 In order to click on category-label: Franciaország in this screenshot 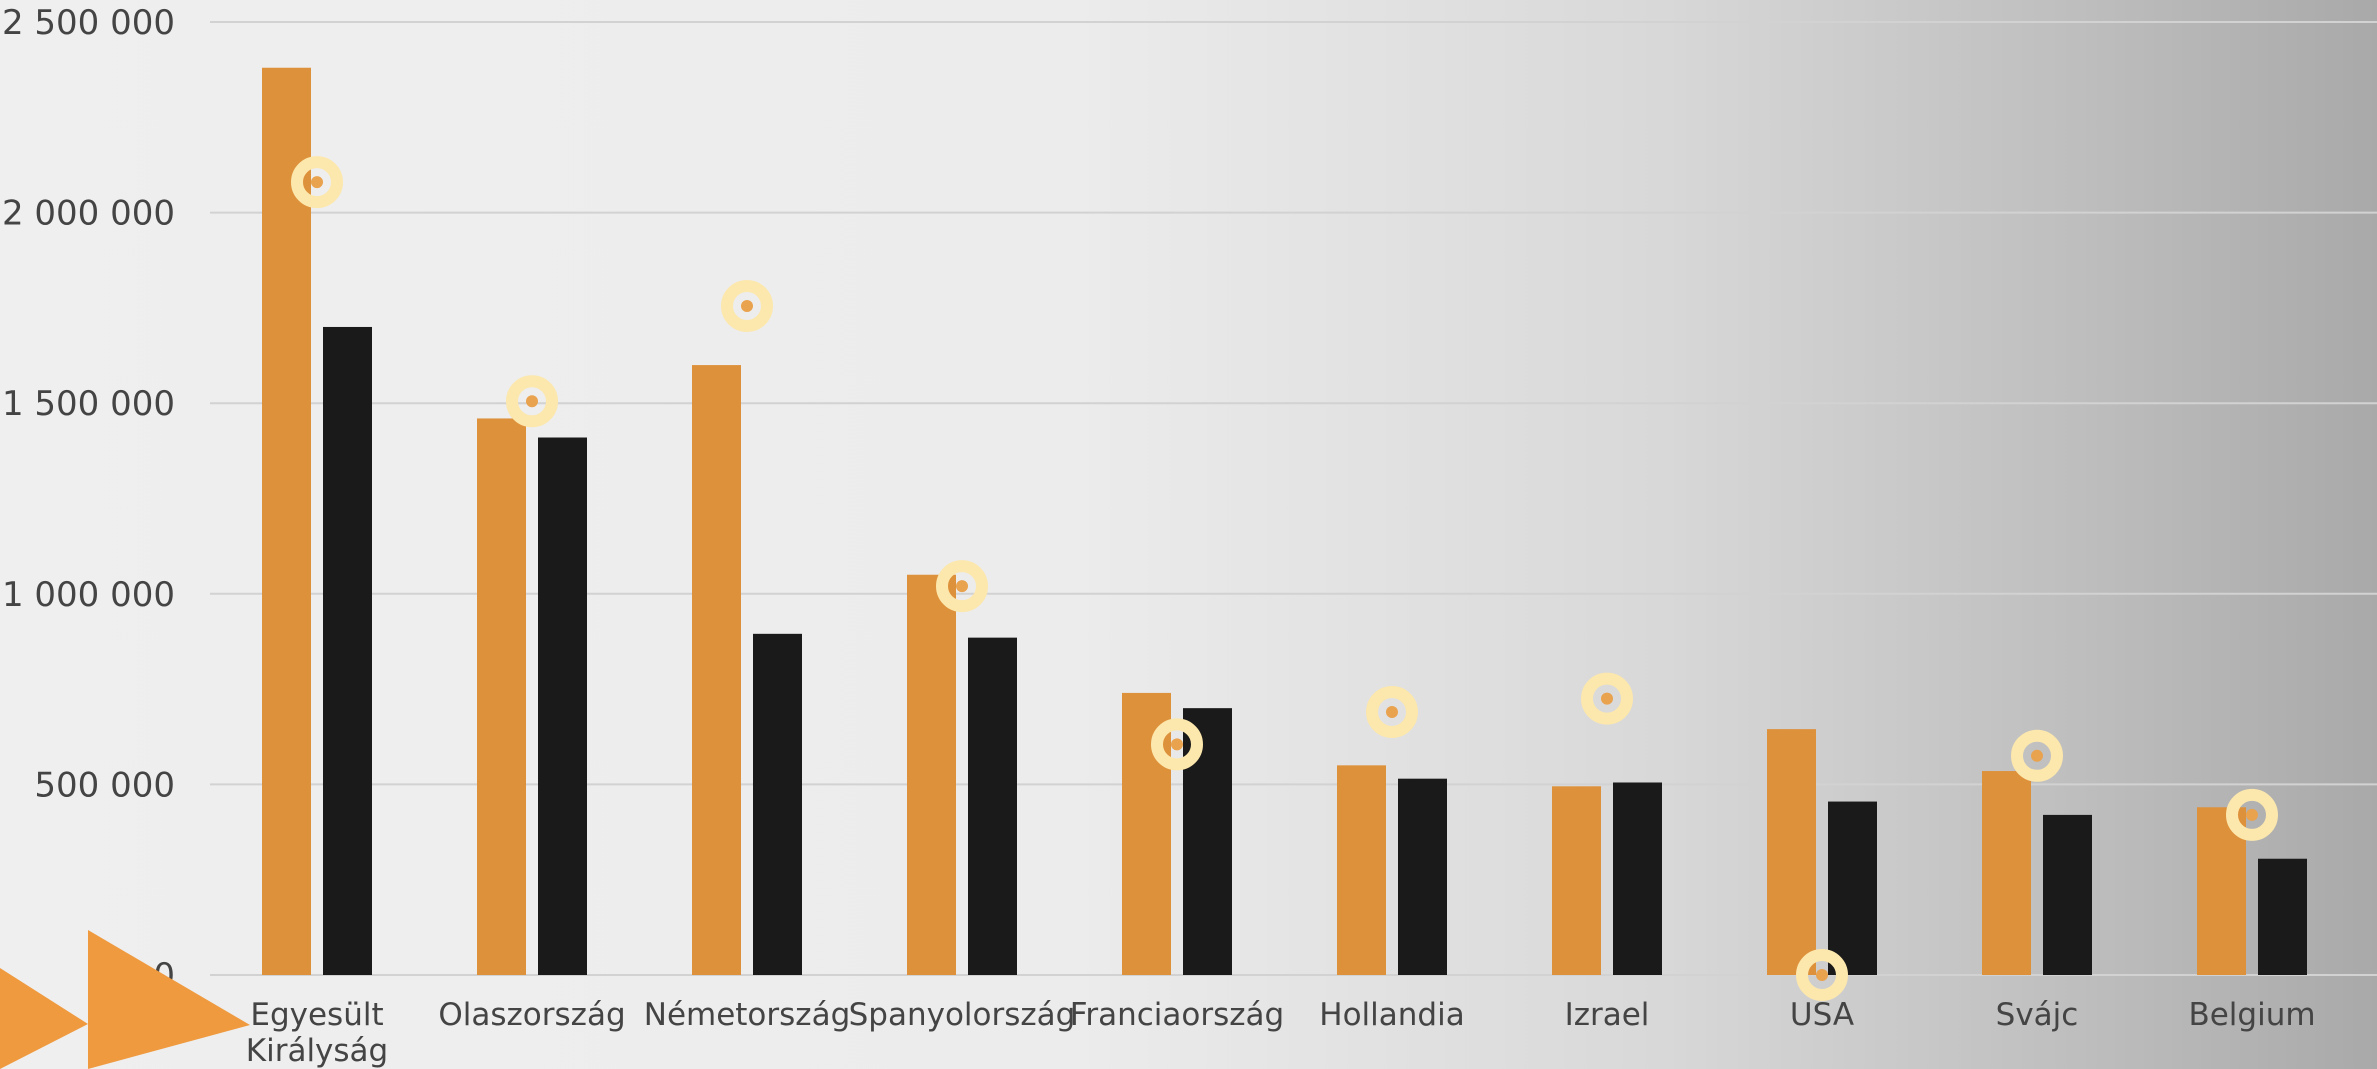, I will do `click(1177, 1015)`.